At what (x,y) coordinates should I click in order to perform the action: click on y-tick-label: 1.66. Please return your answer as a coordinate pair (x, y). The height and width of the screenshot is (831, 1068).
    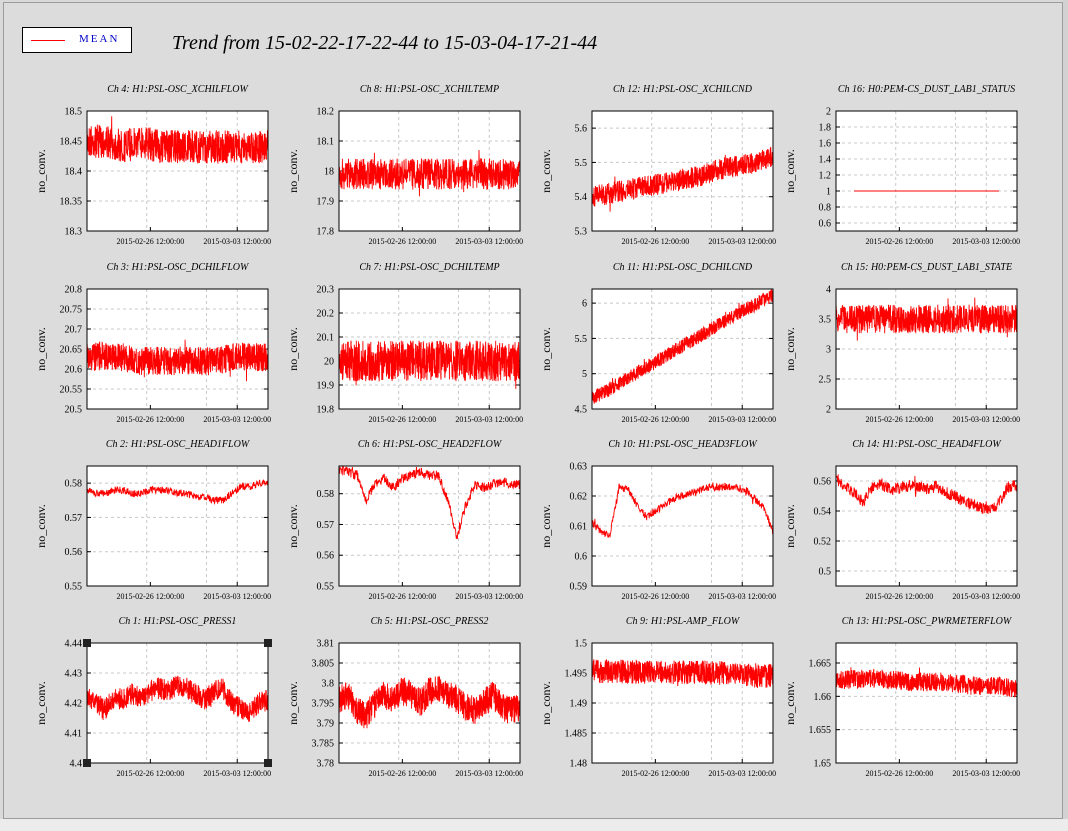
    Looking at the image, I should click on (823, 697).